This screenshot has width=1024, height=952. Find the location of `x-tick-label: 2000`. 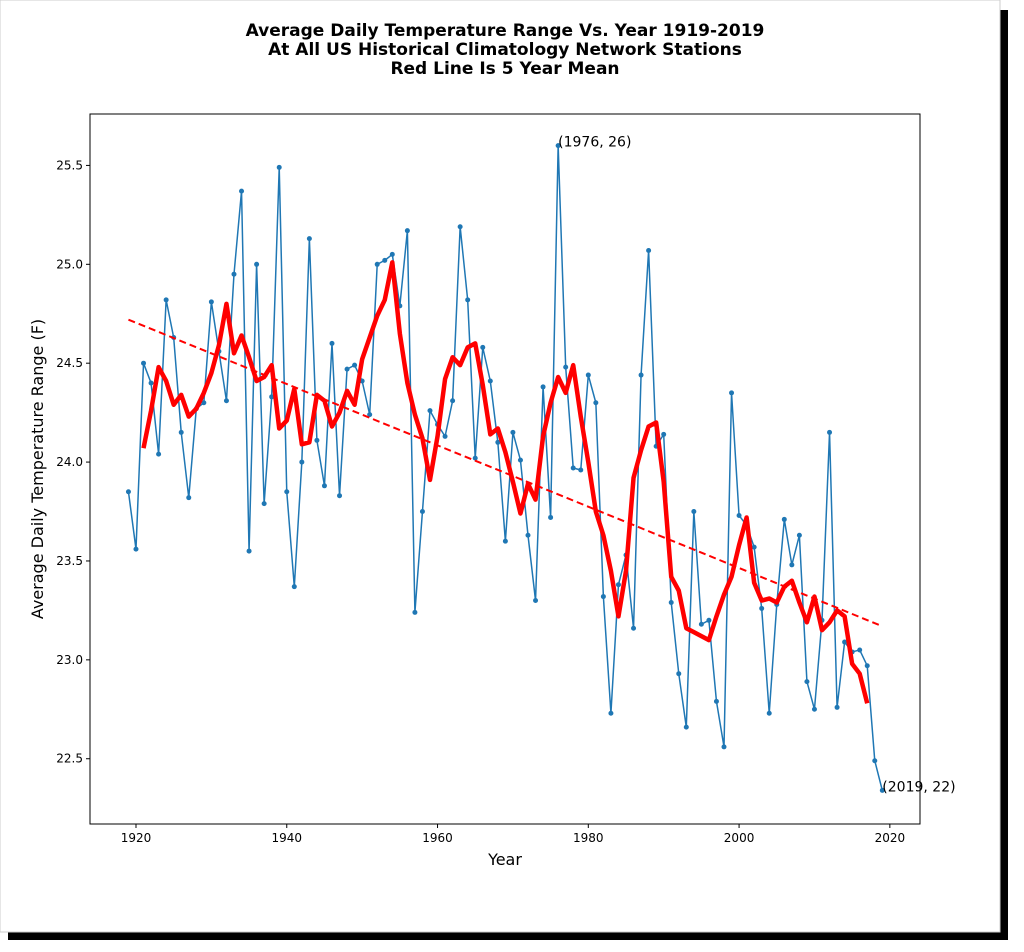

x-tick-label: 2000 is located at coordinates (739, 838).